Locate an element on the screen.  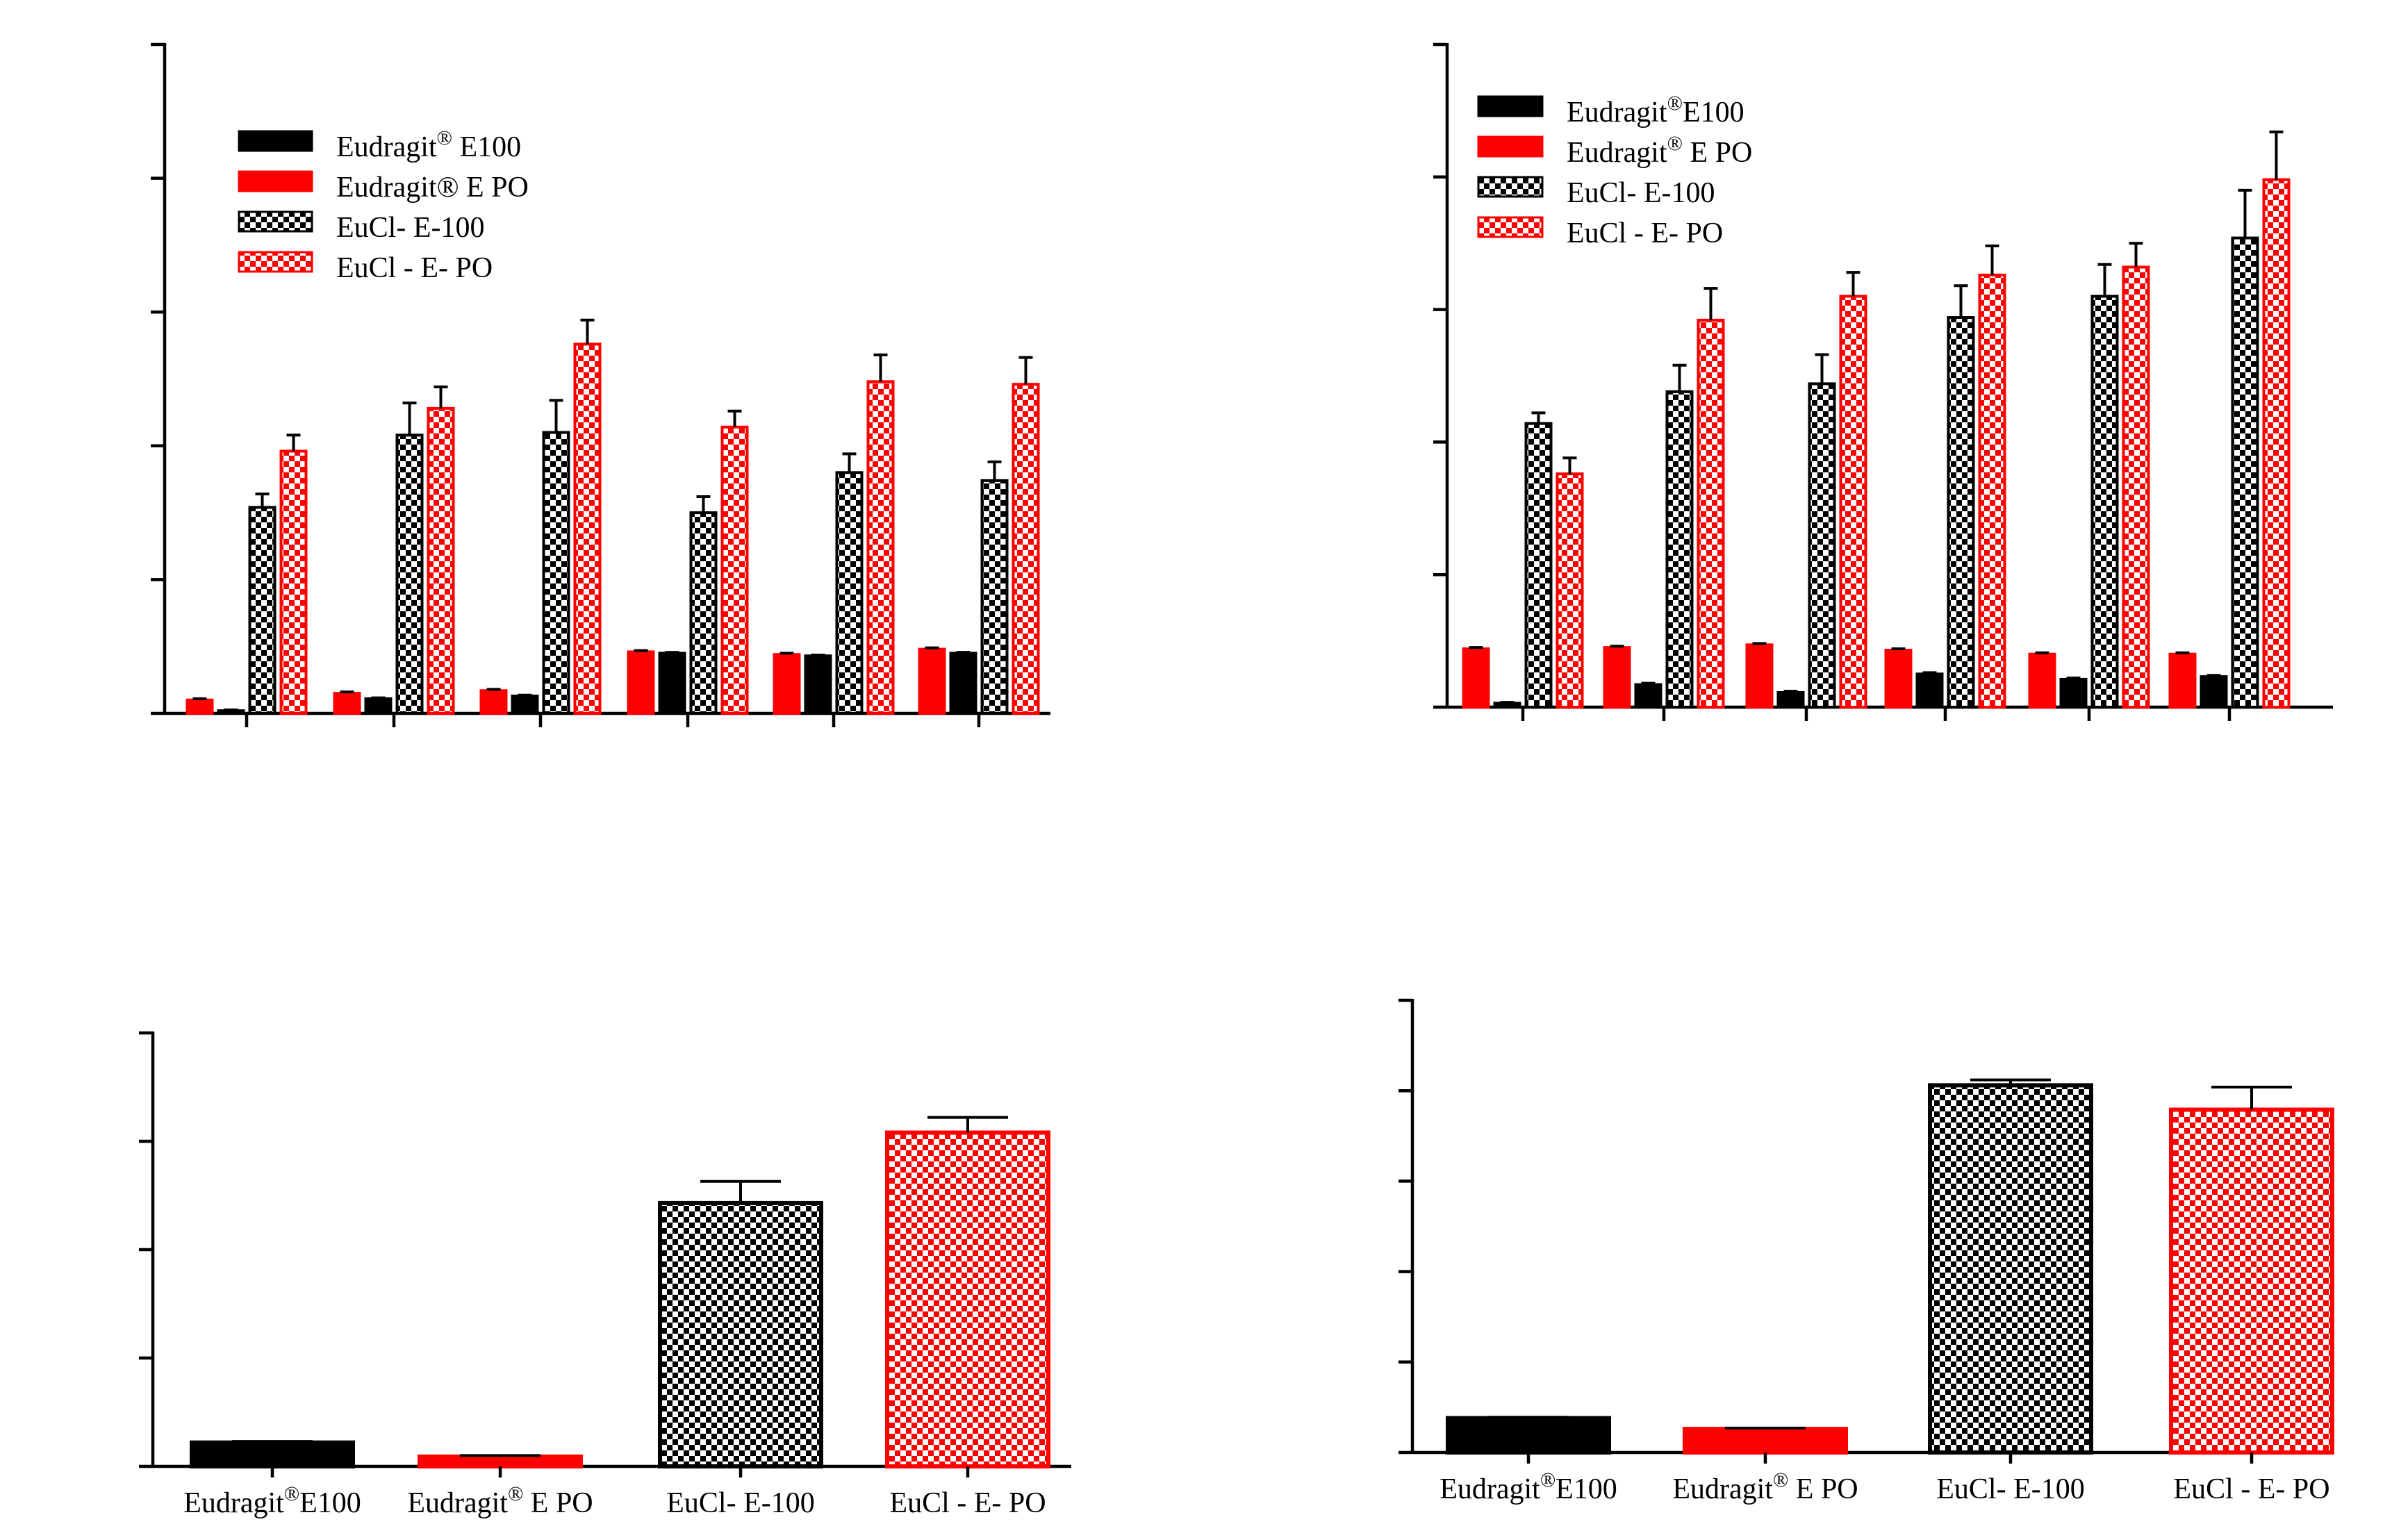
legend-label: Eudragit® E PO is located at coordinates (432, 188).